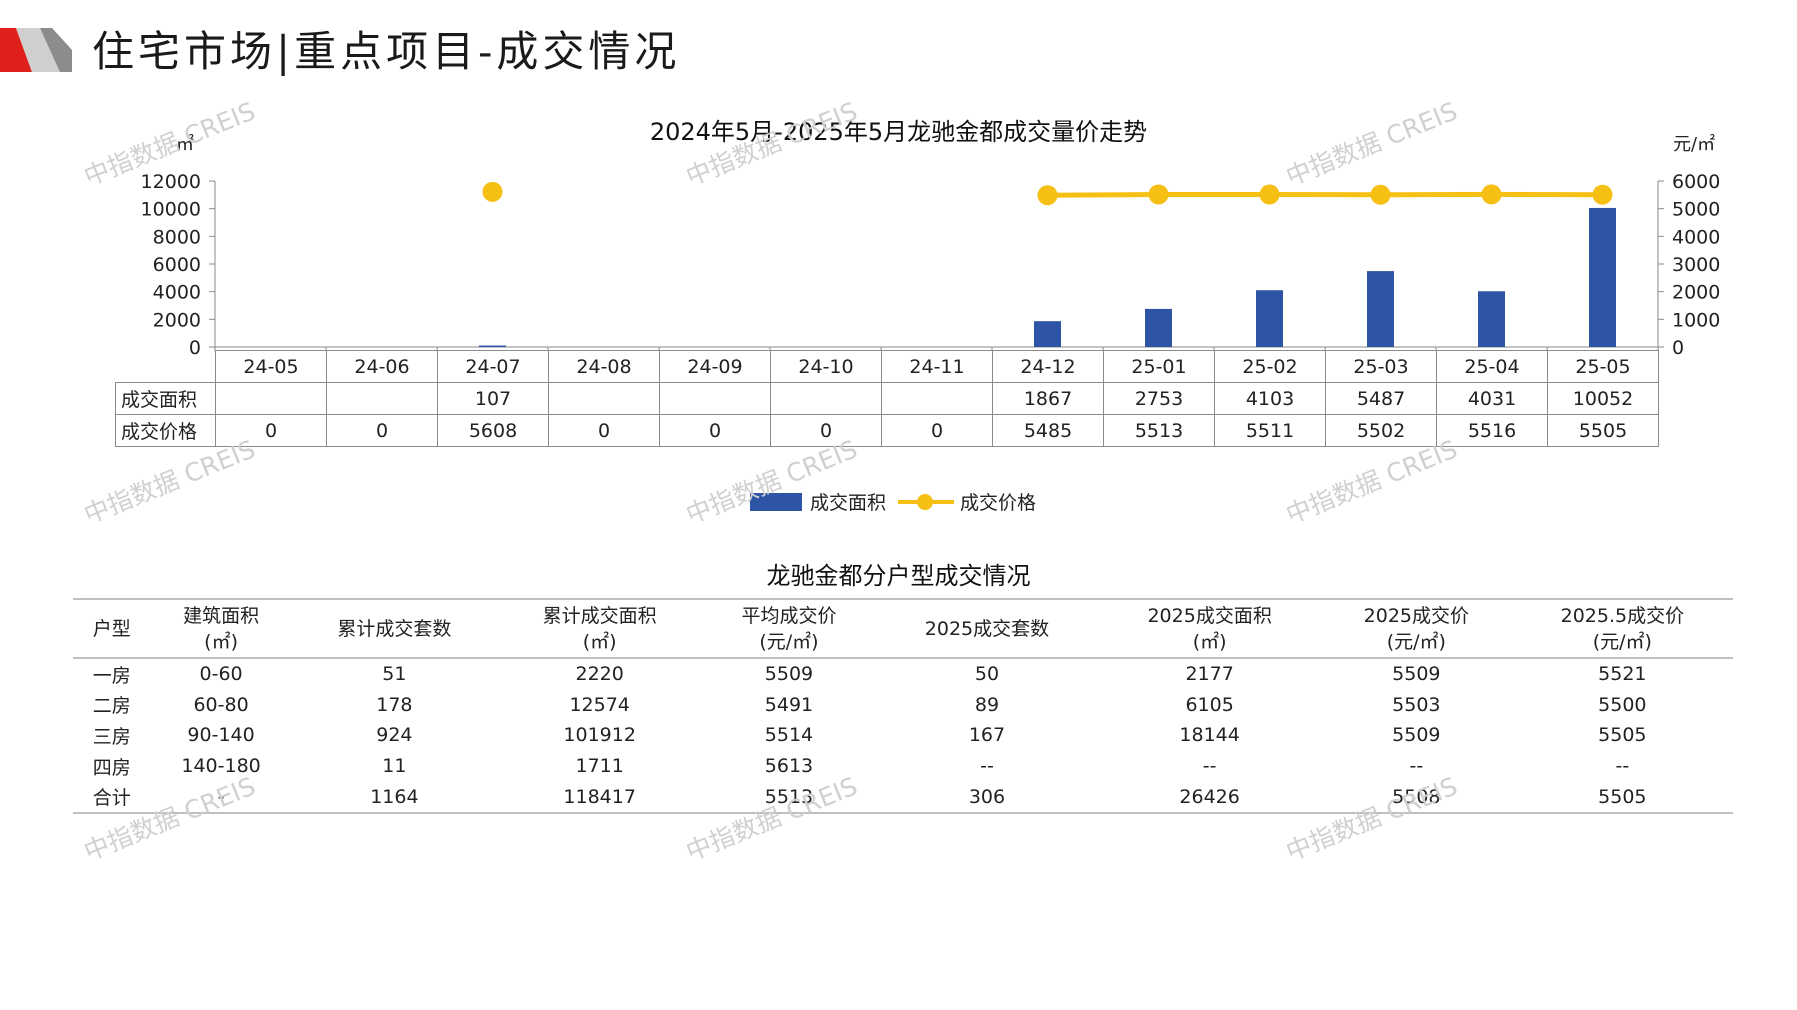  What do you see at coordinates (599, 704) in the screenshot?
I see `table-cell: 12574` at bounding box center [599, 704].